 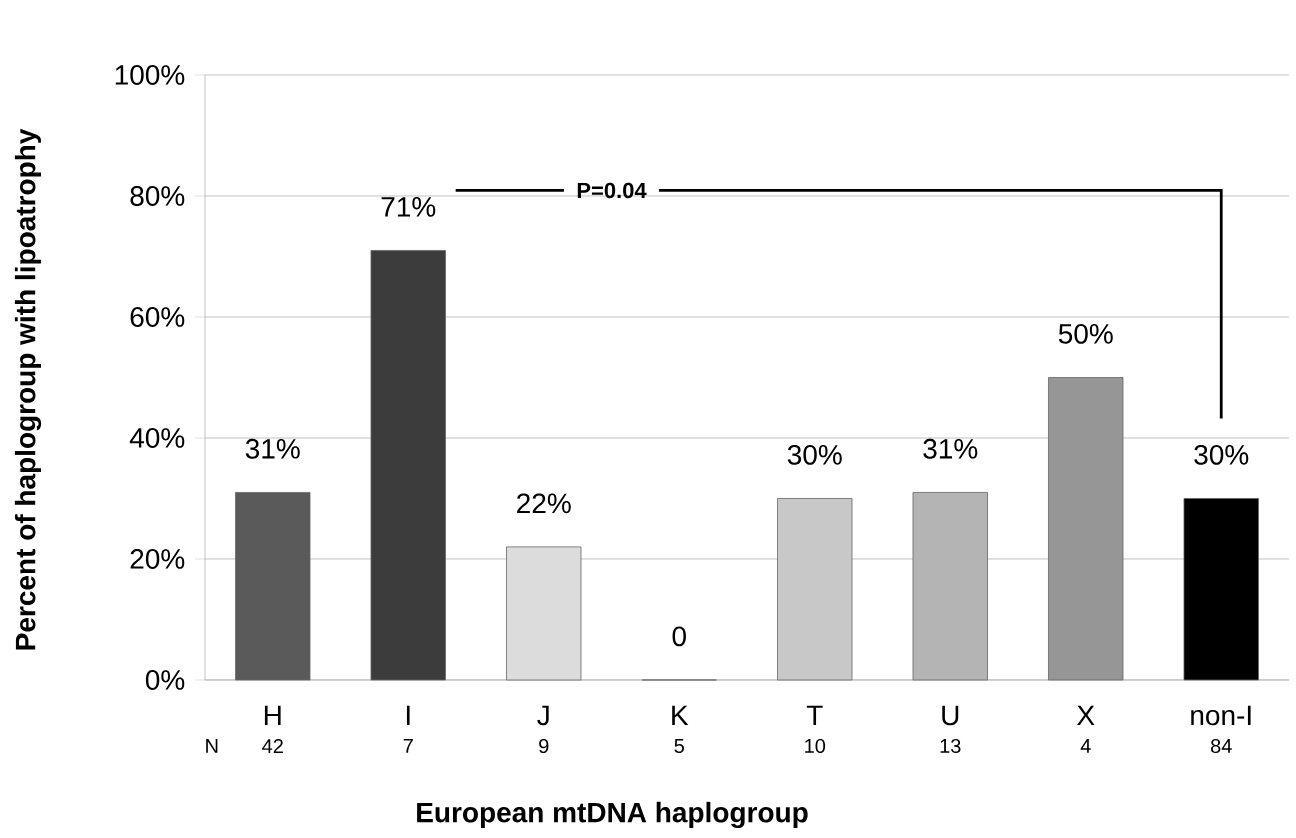 What do you see at coordinates (165, 680) in the screenshot?
I see `y-tick-label: 0%` at bounding box center [165, 680].